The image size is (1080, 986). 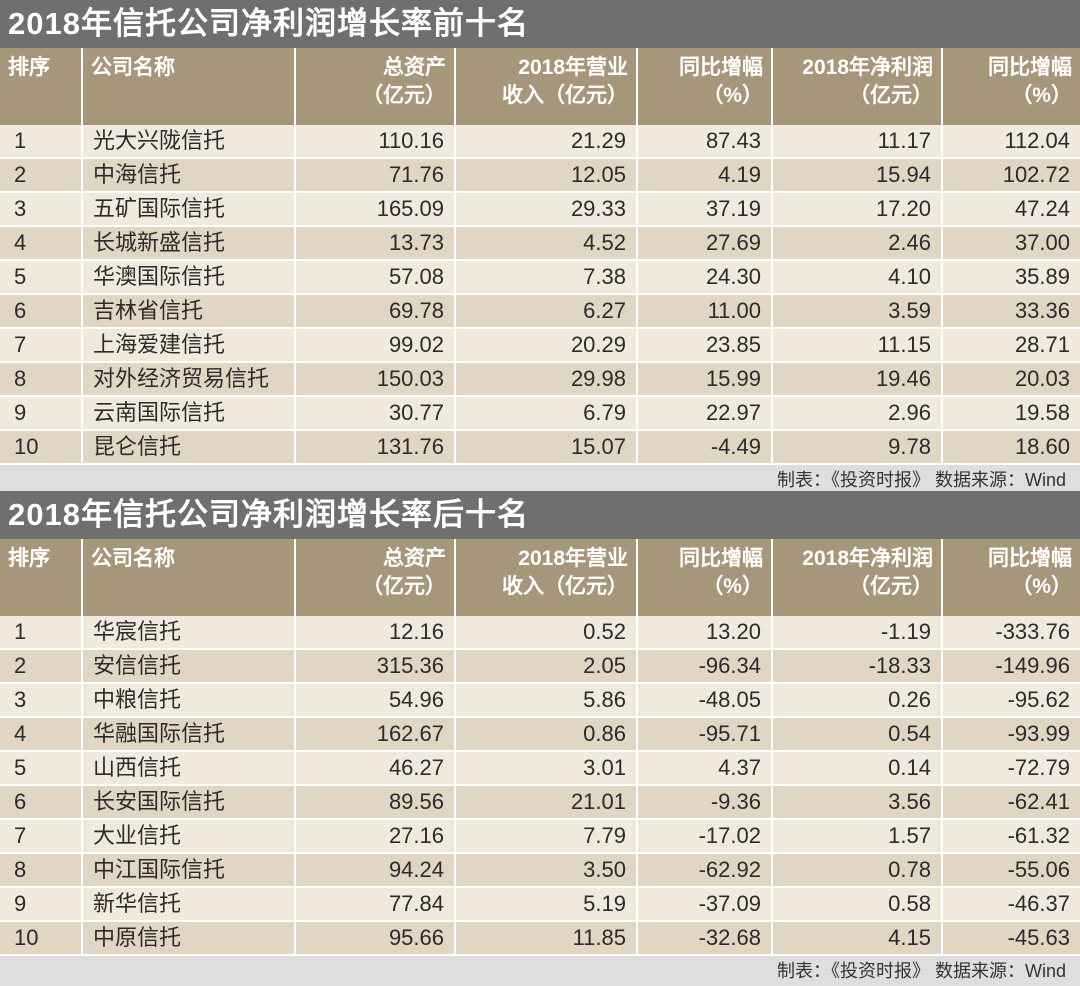 What do you see at coordinates (857, 938) in the screenshot?
I see `cell-net-profit: 4.15` at bounding box center [857, 938].